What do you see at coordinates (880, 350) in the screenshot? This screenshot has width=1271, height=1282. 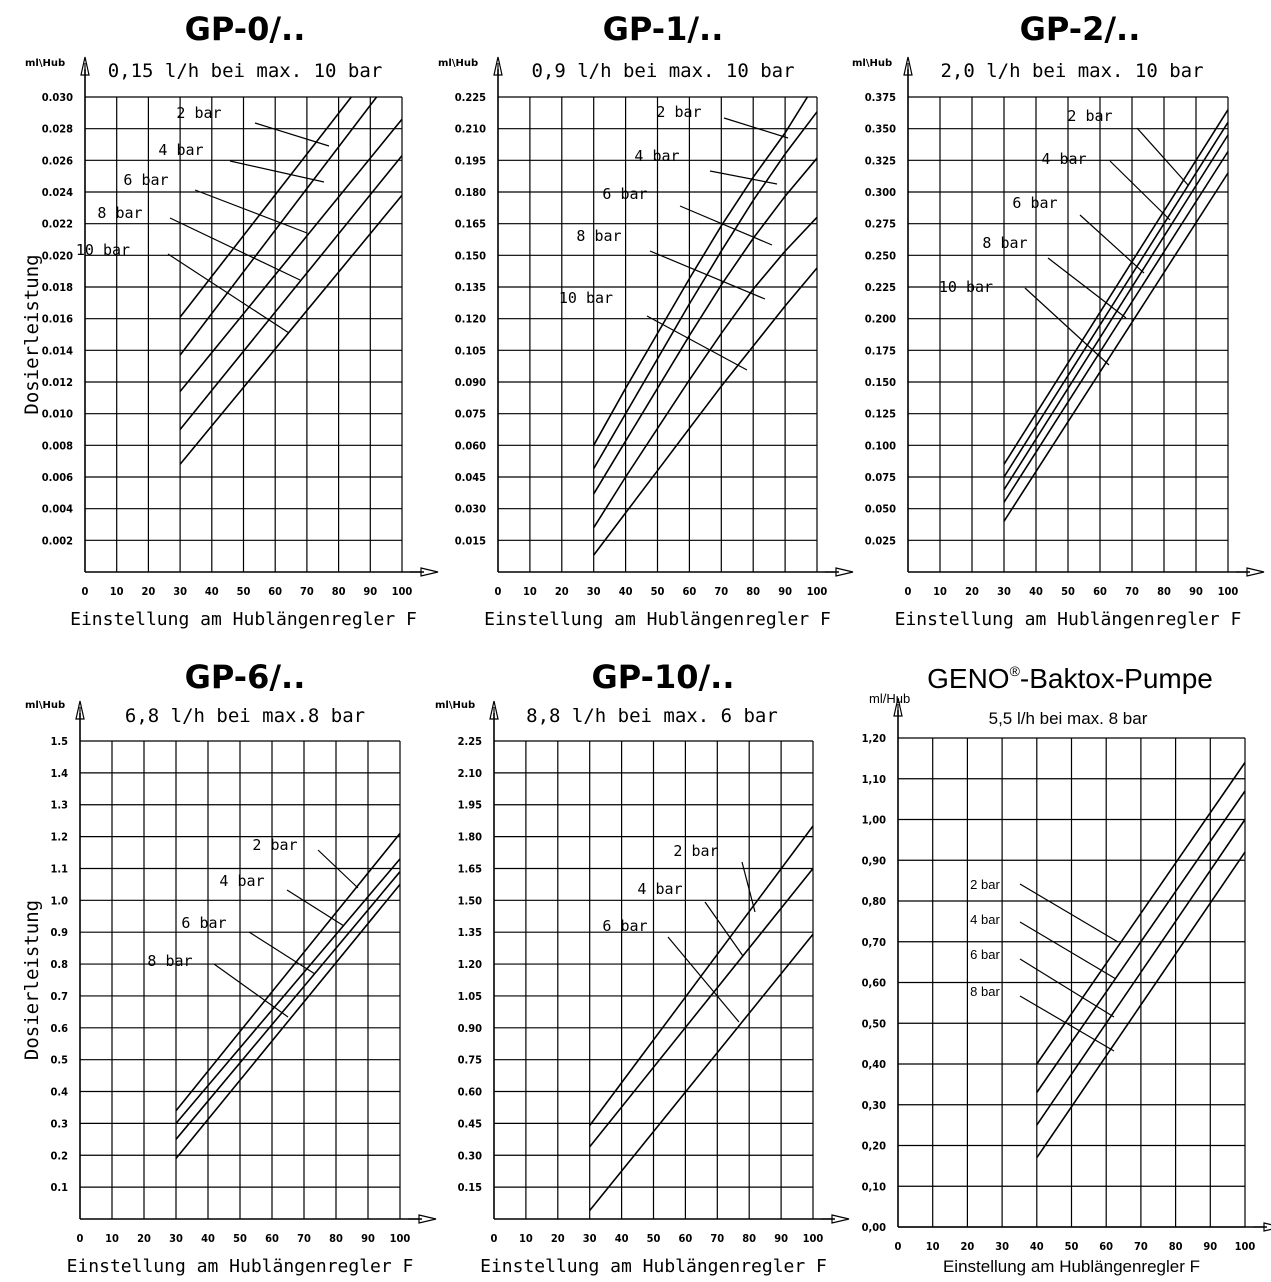 I see `y-tick-label: 0.175` at bounding box center [880, 350].